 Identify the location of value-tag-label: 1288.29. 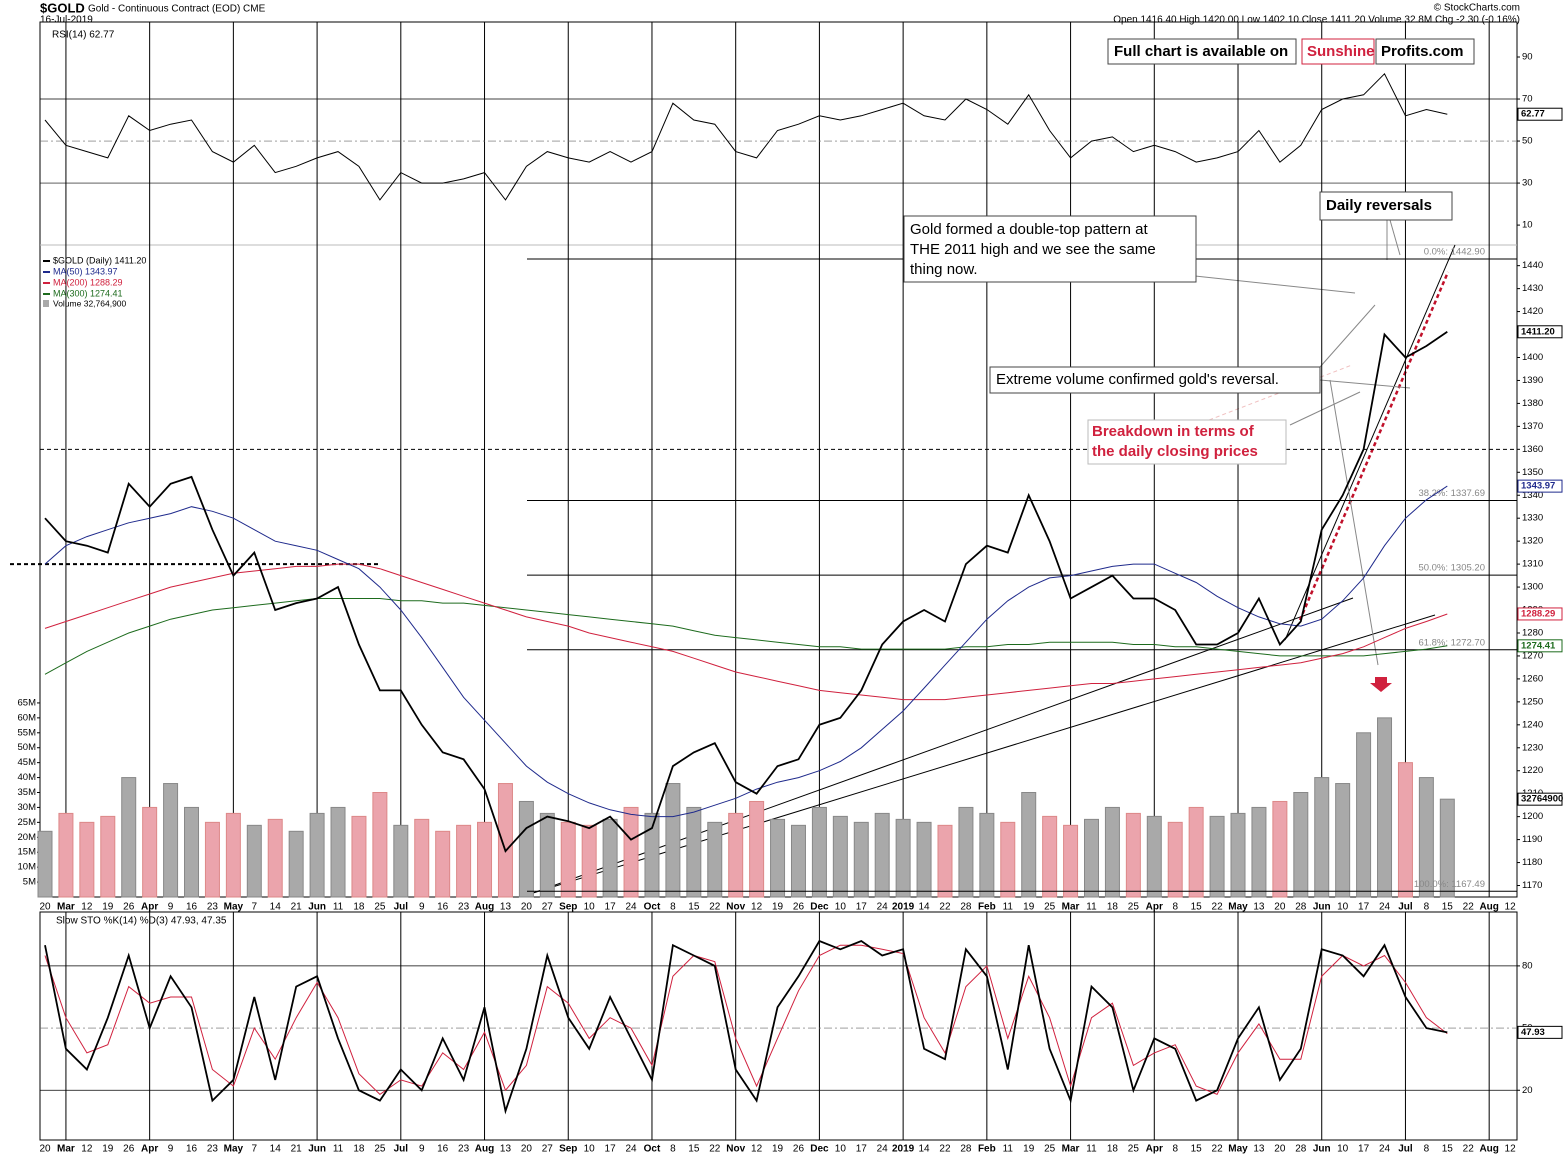
(1538, 613).